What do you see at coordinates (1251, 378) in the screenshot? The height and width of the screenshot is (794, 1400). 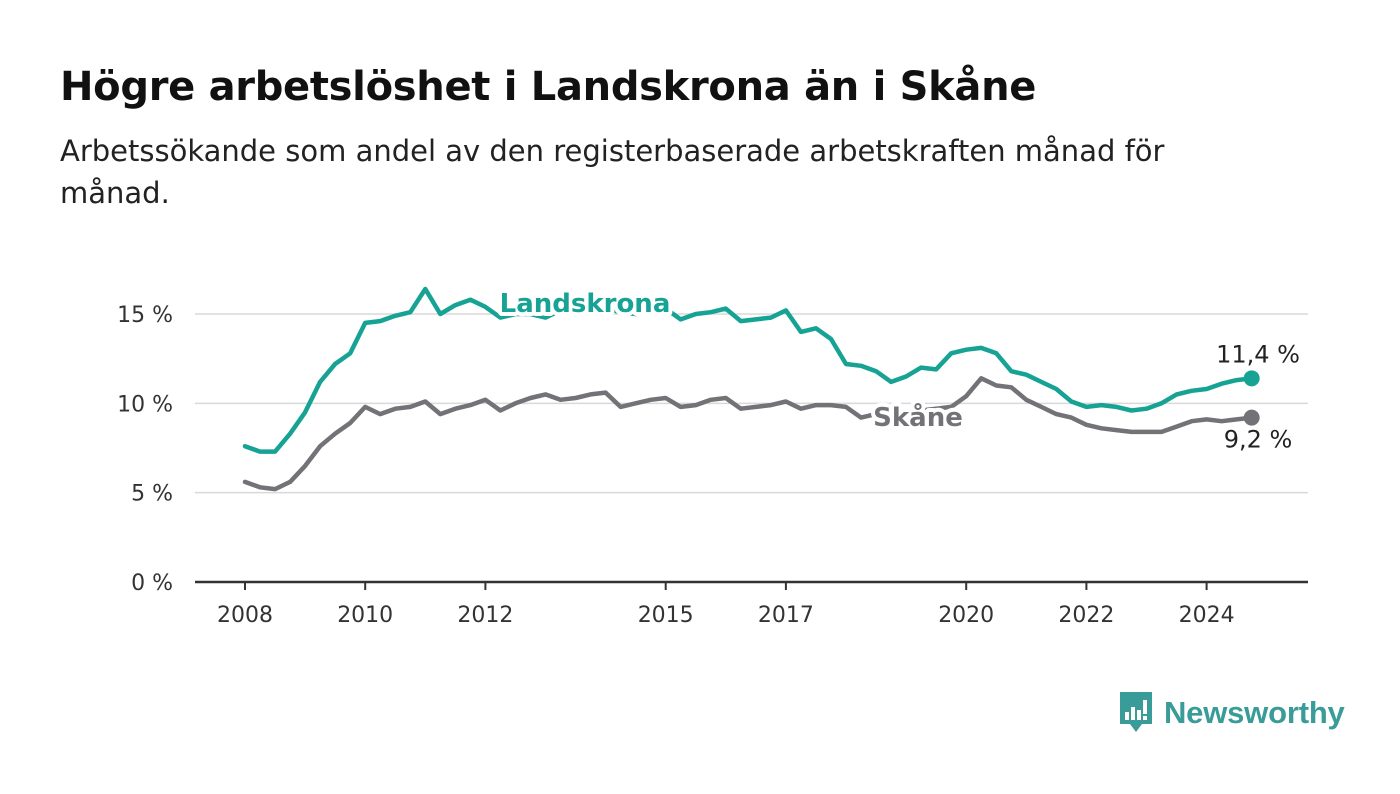 I see `landskrona-end-marker` at bounding box center [1251, 378].